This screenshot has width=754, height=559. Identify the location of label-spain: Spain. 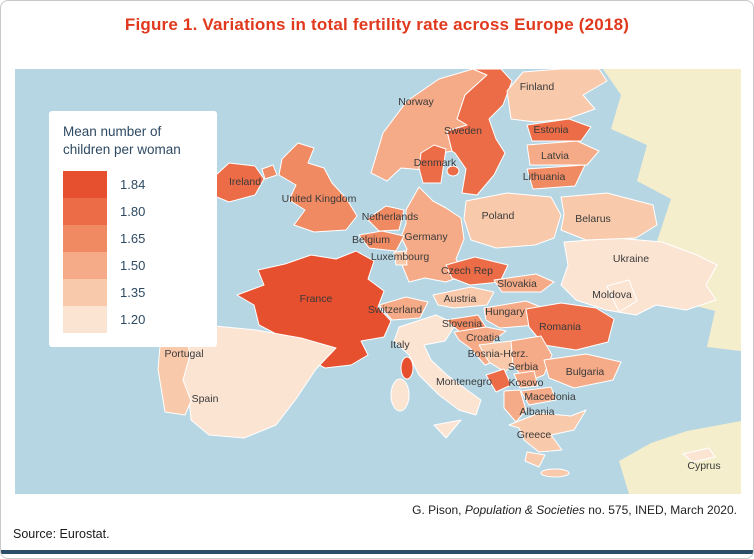
(205, 399).